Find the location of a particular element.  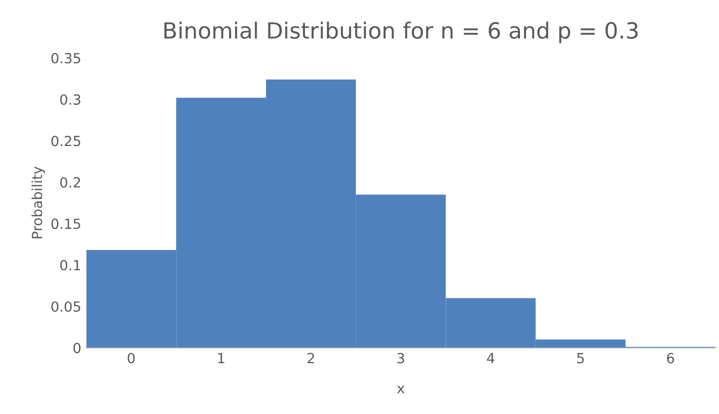

y-tick-label: 0.1 is located at coordinates (70, 265).